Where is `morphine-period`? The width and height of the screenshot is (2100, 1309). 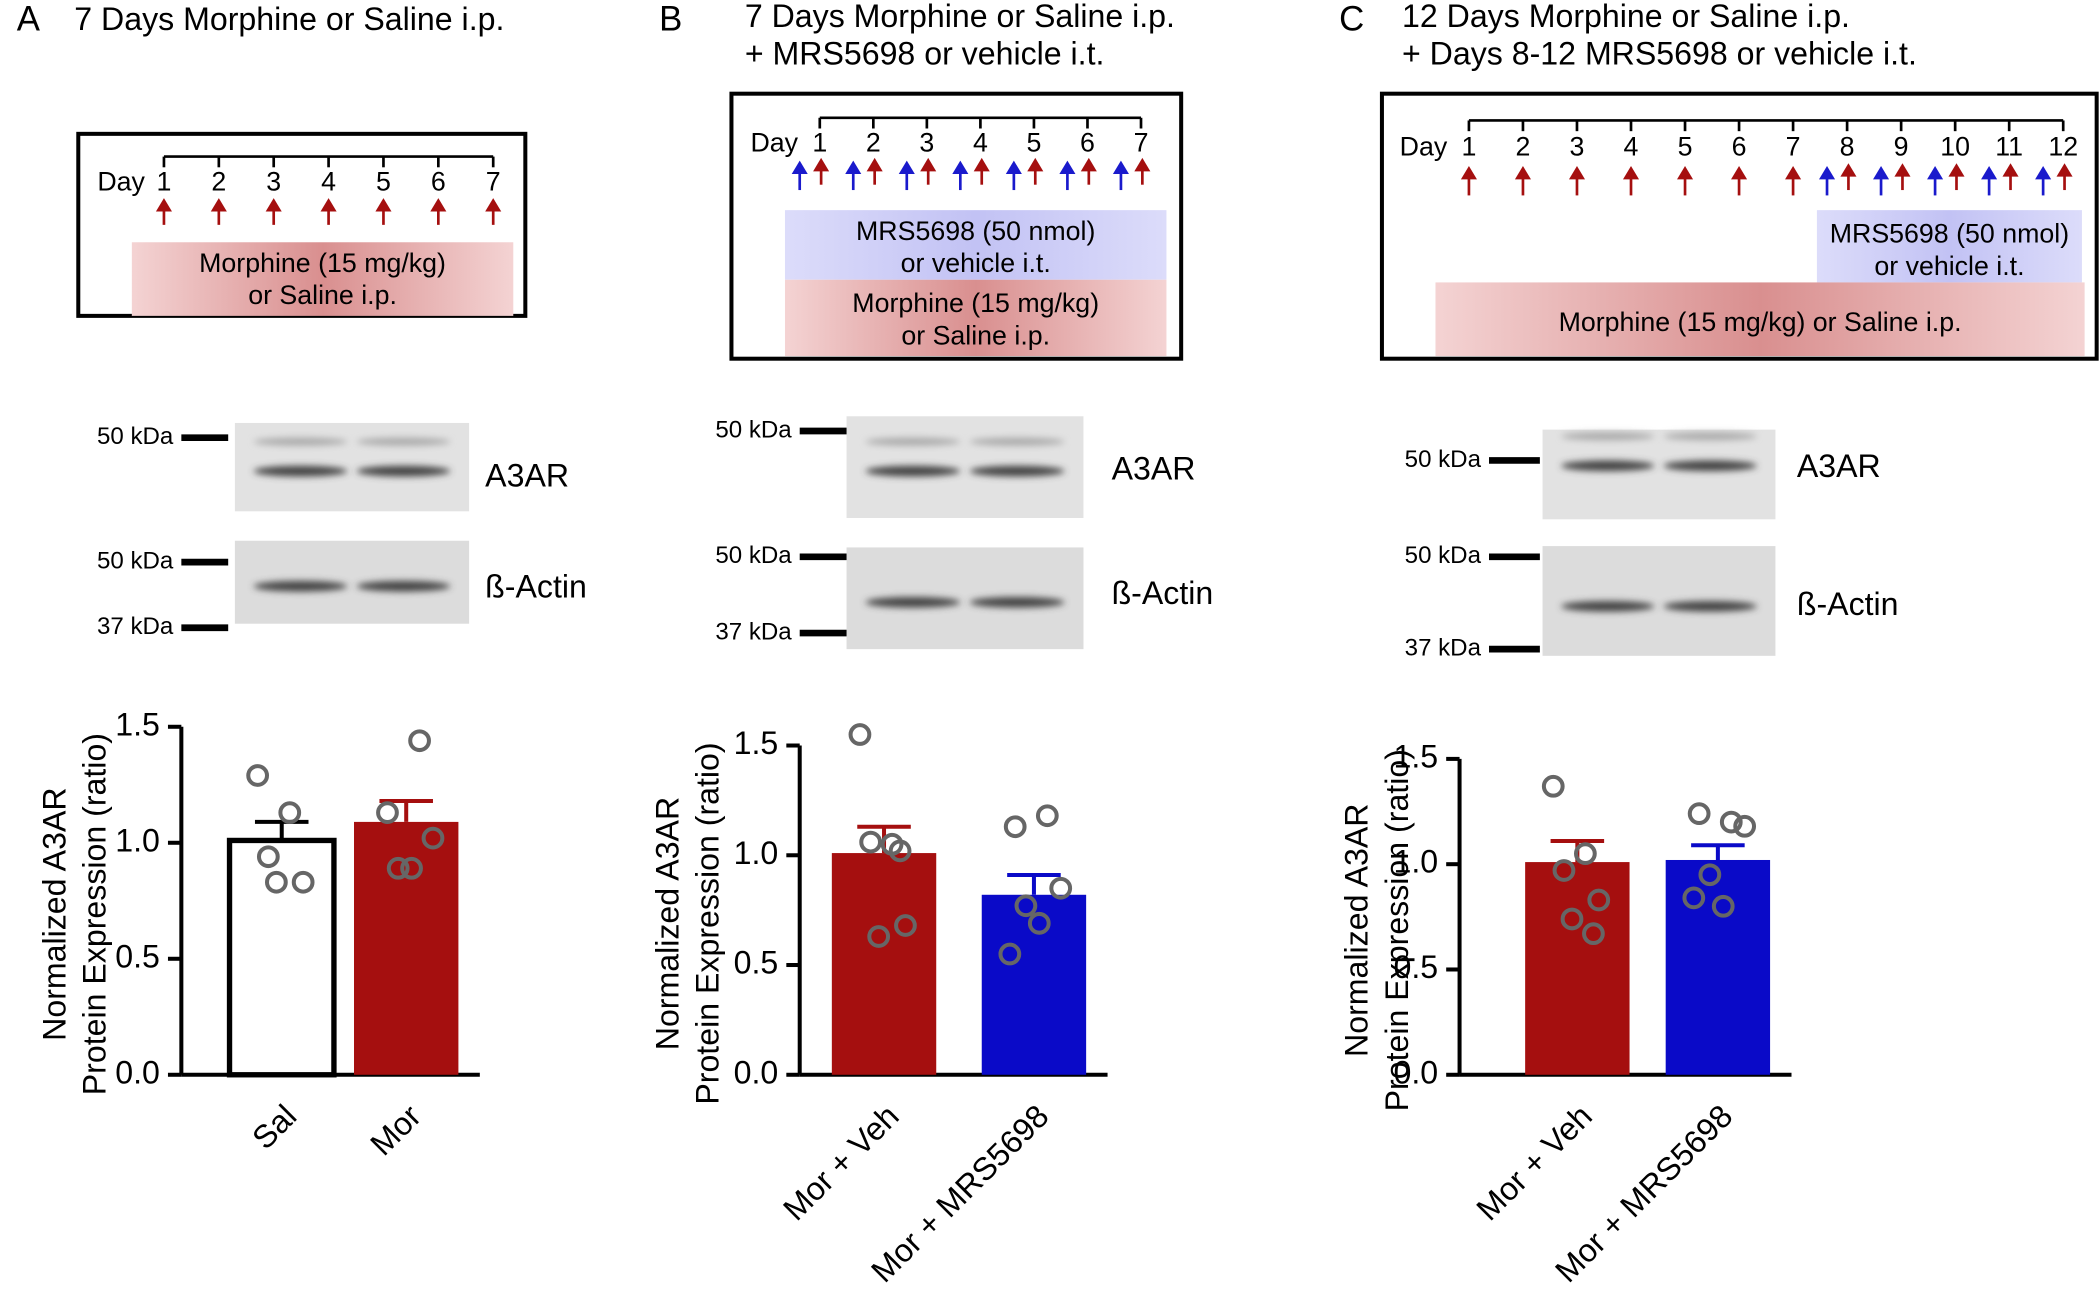
morphine-period is located at coordinates (1760, 319).